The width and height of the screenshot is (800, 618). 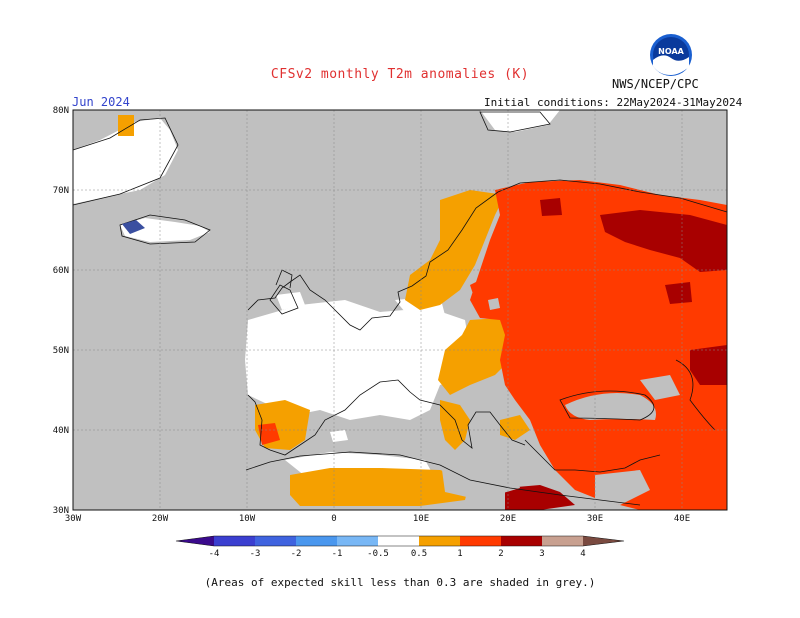 What do you see at coordinates (508, 519) in the screenshot?
I see `x-tick-label: 20E` at bounding box center [508, 519].